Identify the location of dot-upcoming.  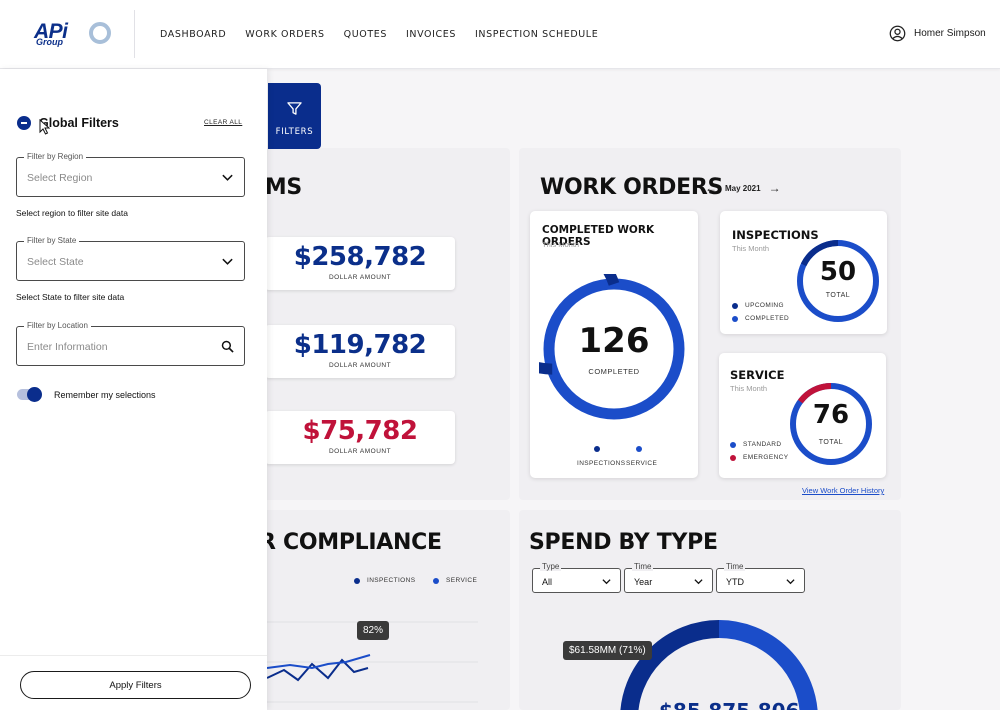
(735, 305).